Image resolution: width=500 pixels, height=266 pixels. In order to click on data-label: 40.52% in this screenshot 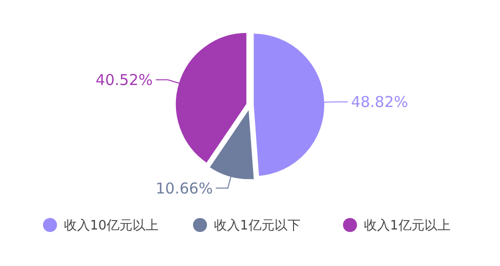, I will do `click(124, 80)`.